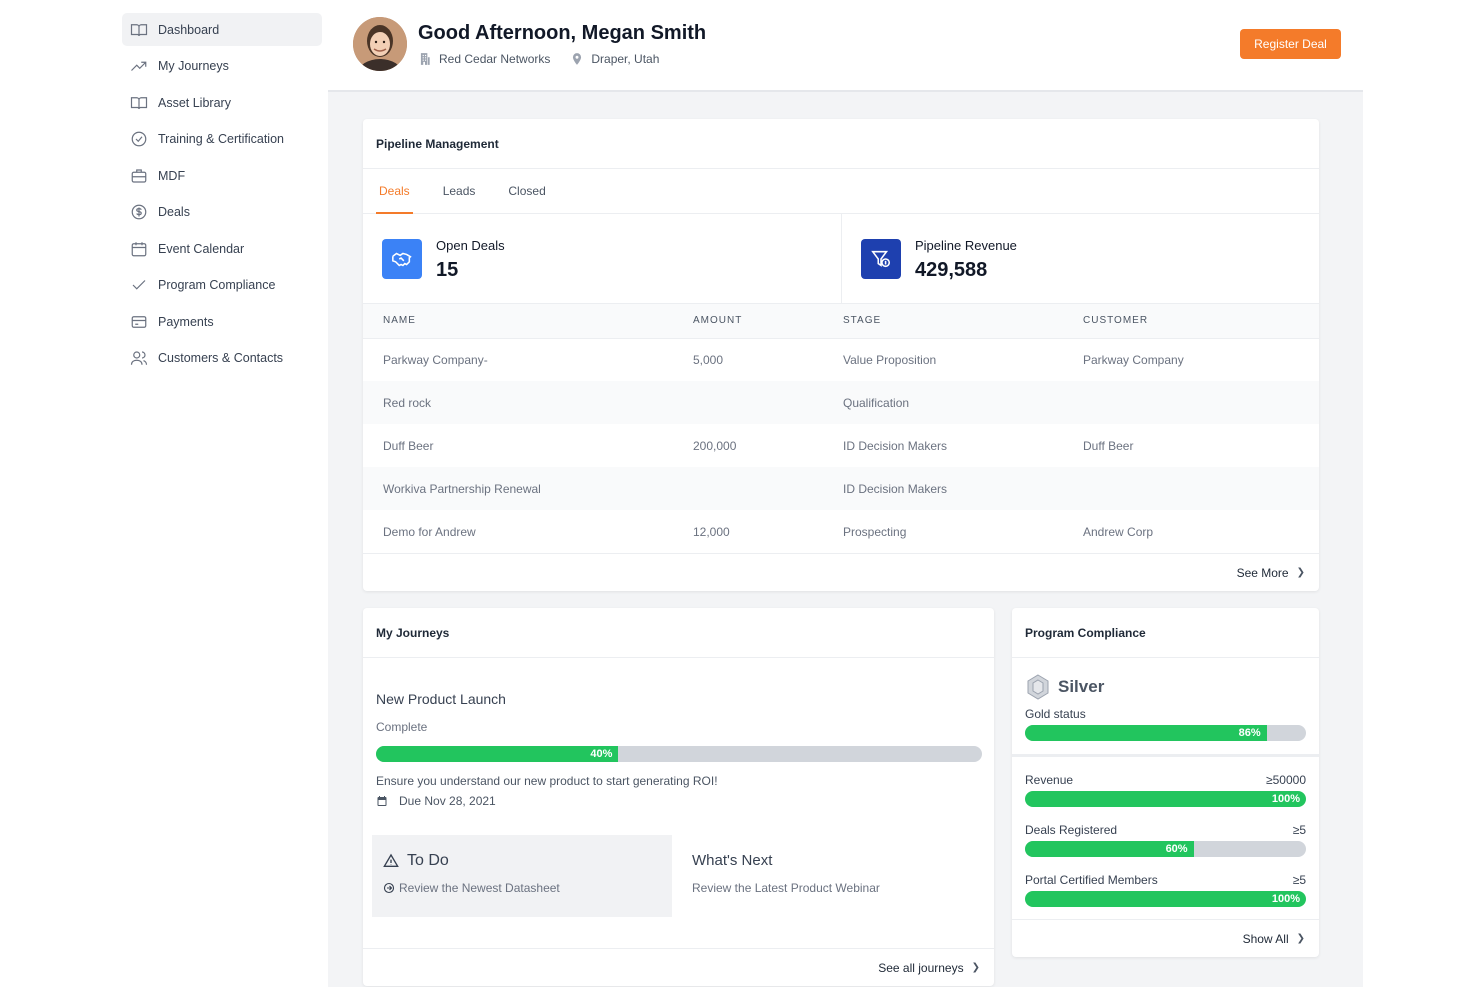 This screenshot has width=1480, height=987. I want to click on divider, so click(1165, 755).